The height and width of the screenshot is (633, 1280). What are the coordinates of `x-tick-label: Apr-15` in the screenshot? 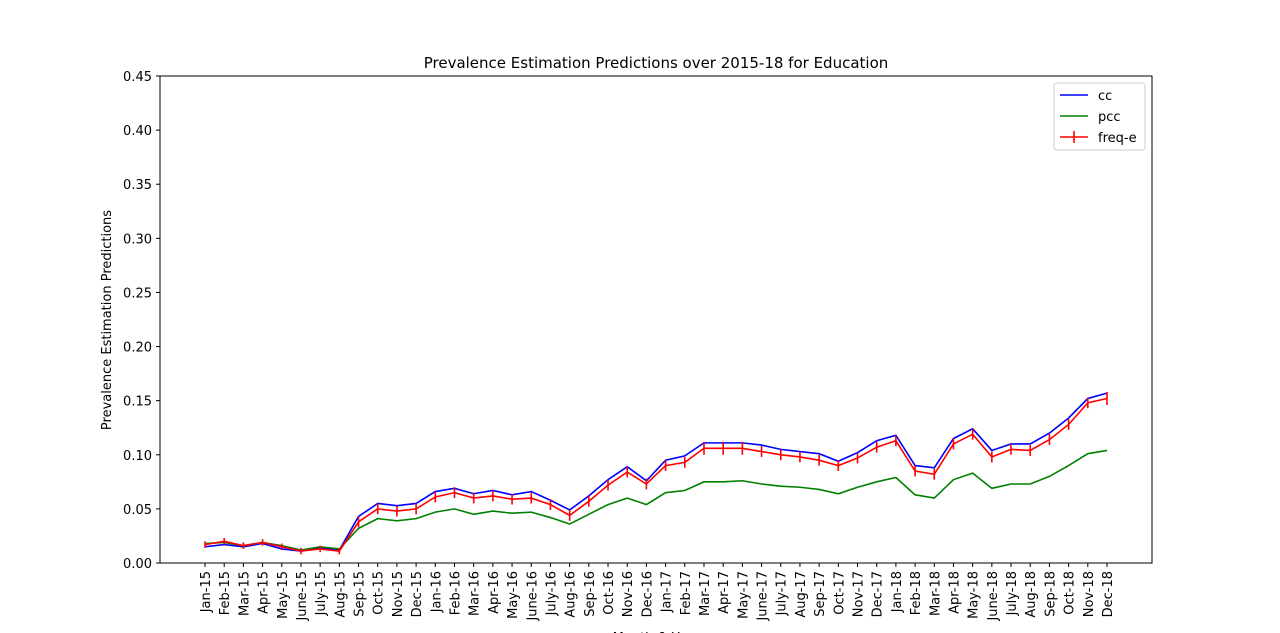 It's located at (264, 592).